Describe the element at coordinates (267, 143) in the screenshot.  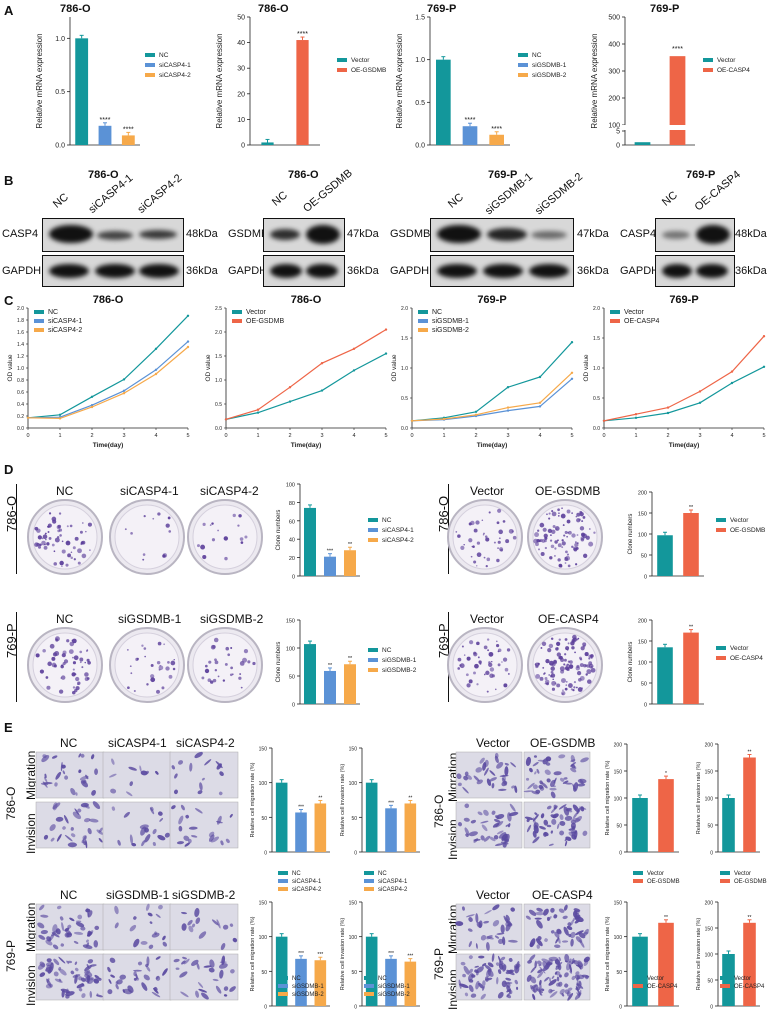
I see `bar` at that location.